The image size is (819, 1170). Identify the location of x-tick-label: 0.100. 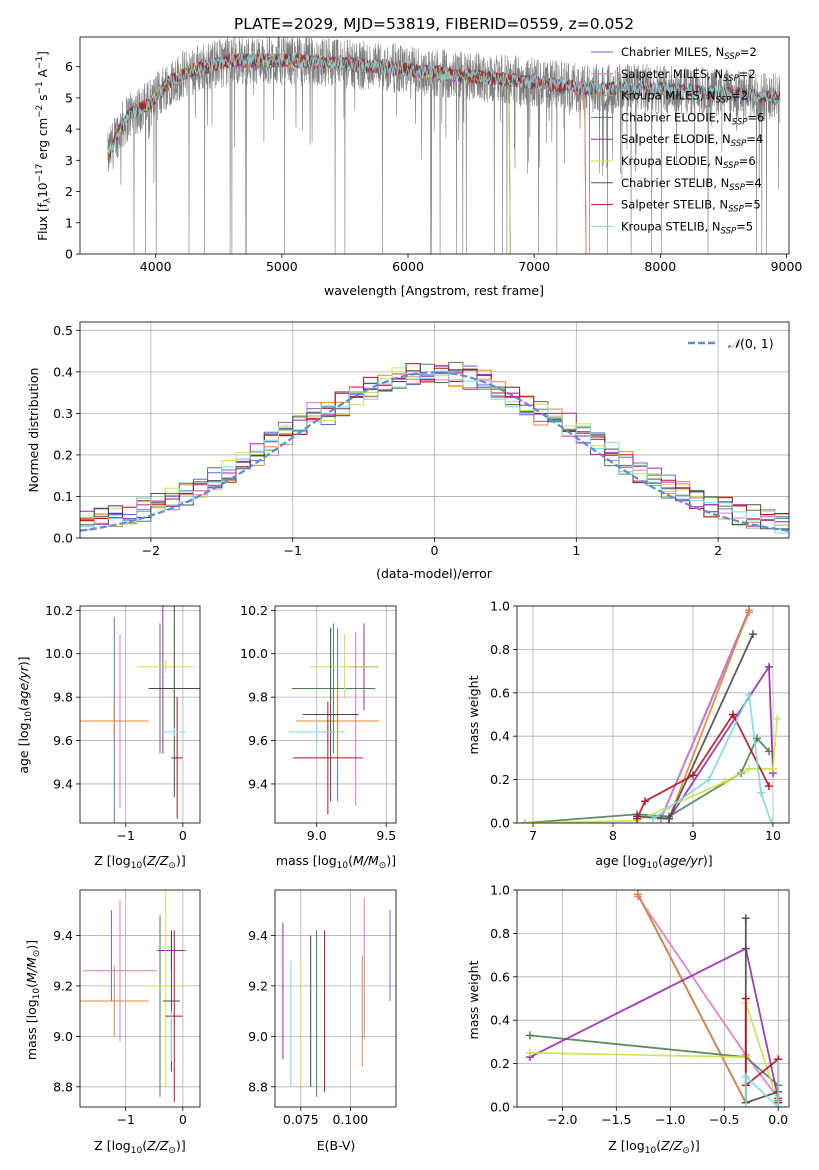
(350, 1119).